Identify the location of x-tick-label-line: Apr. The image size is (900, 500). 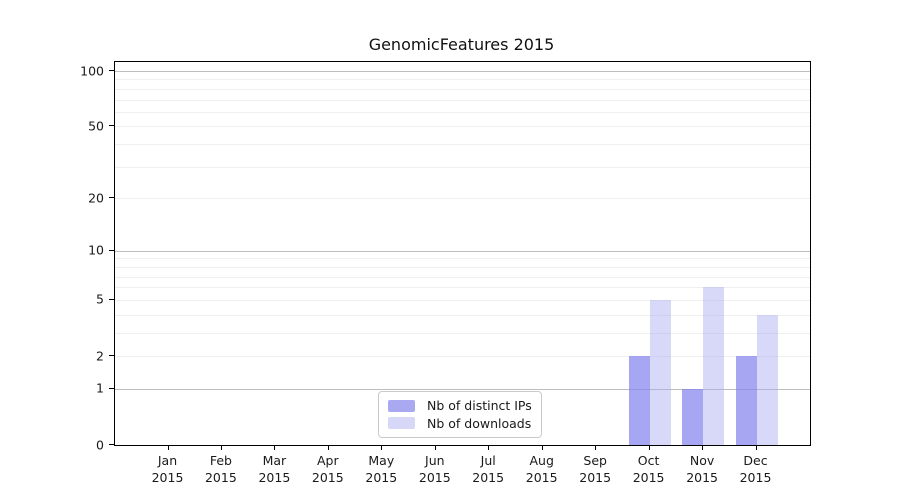
(327, 460).